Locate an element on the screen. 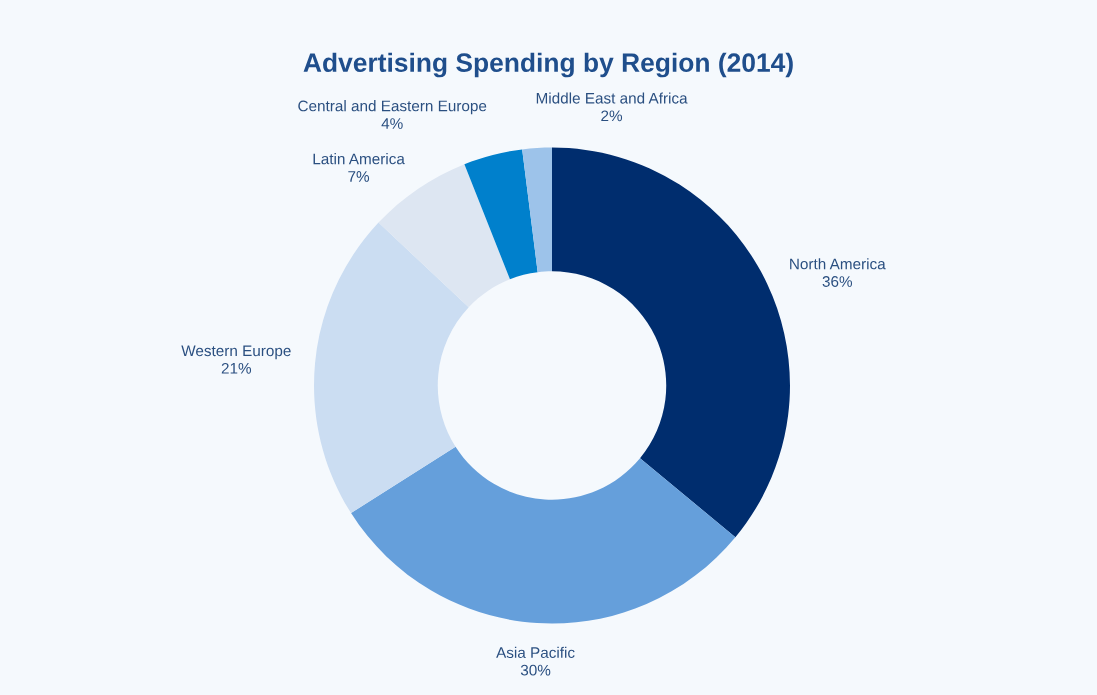  slice-label: North America is located at coordinates (838, 264).